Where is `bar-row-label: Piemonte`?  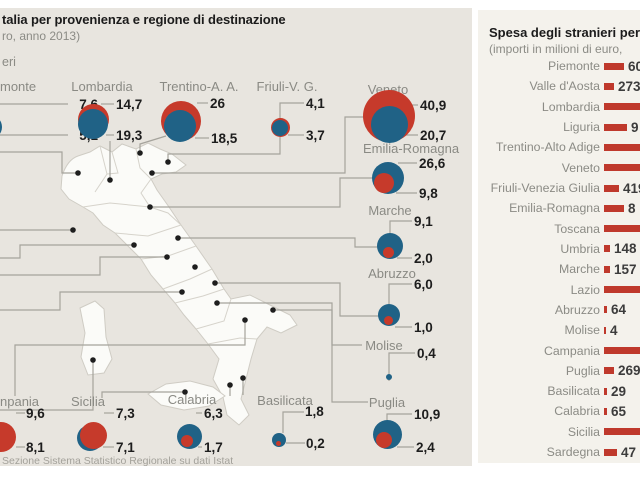 bar-row-label: Piemonte is located at coordinates (574, 66).